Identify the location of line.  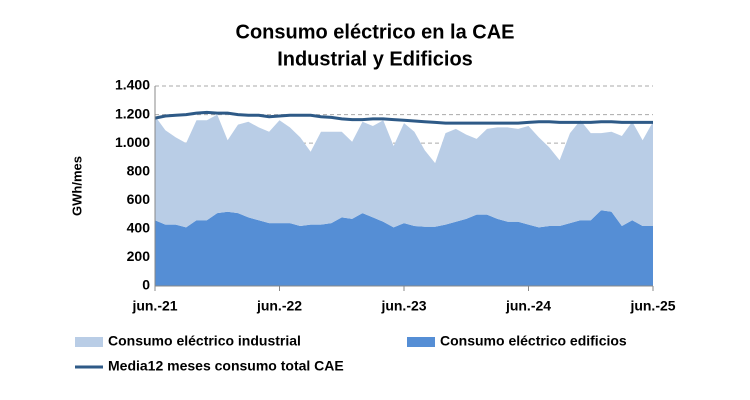
(403, 117).